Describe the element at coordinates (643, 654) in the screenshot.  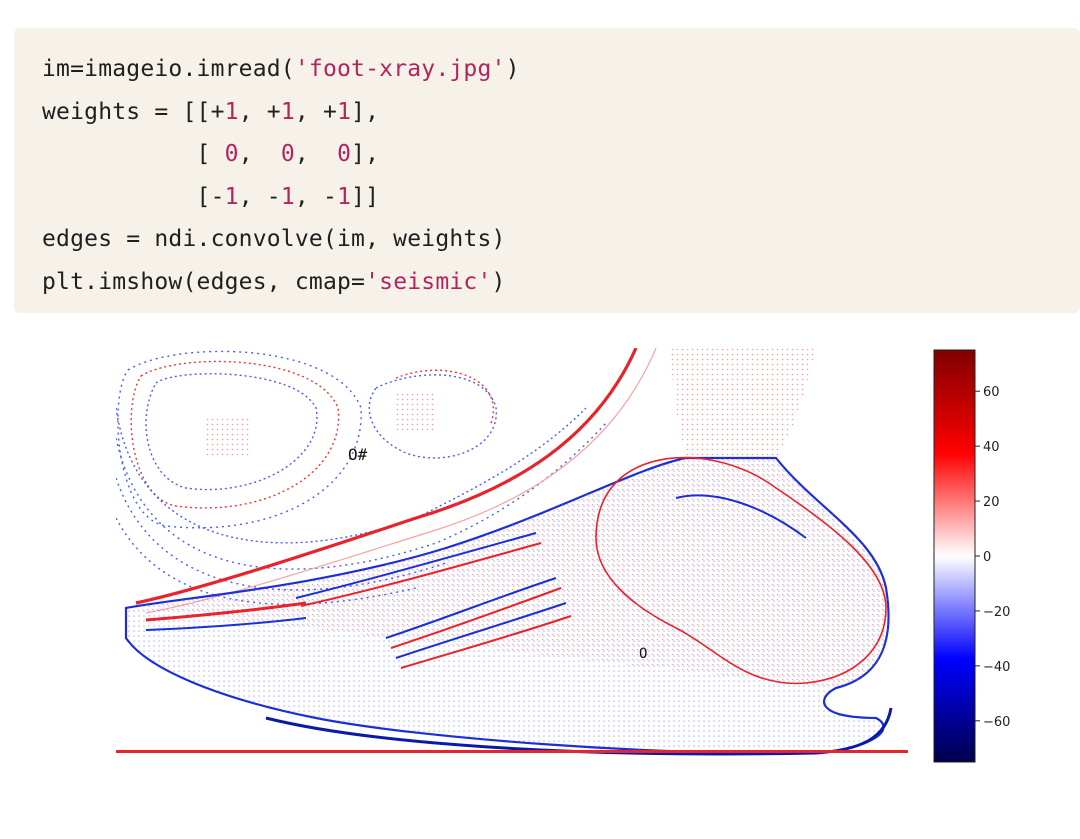
I see `svg-text: O` at that location.